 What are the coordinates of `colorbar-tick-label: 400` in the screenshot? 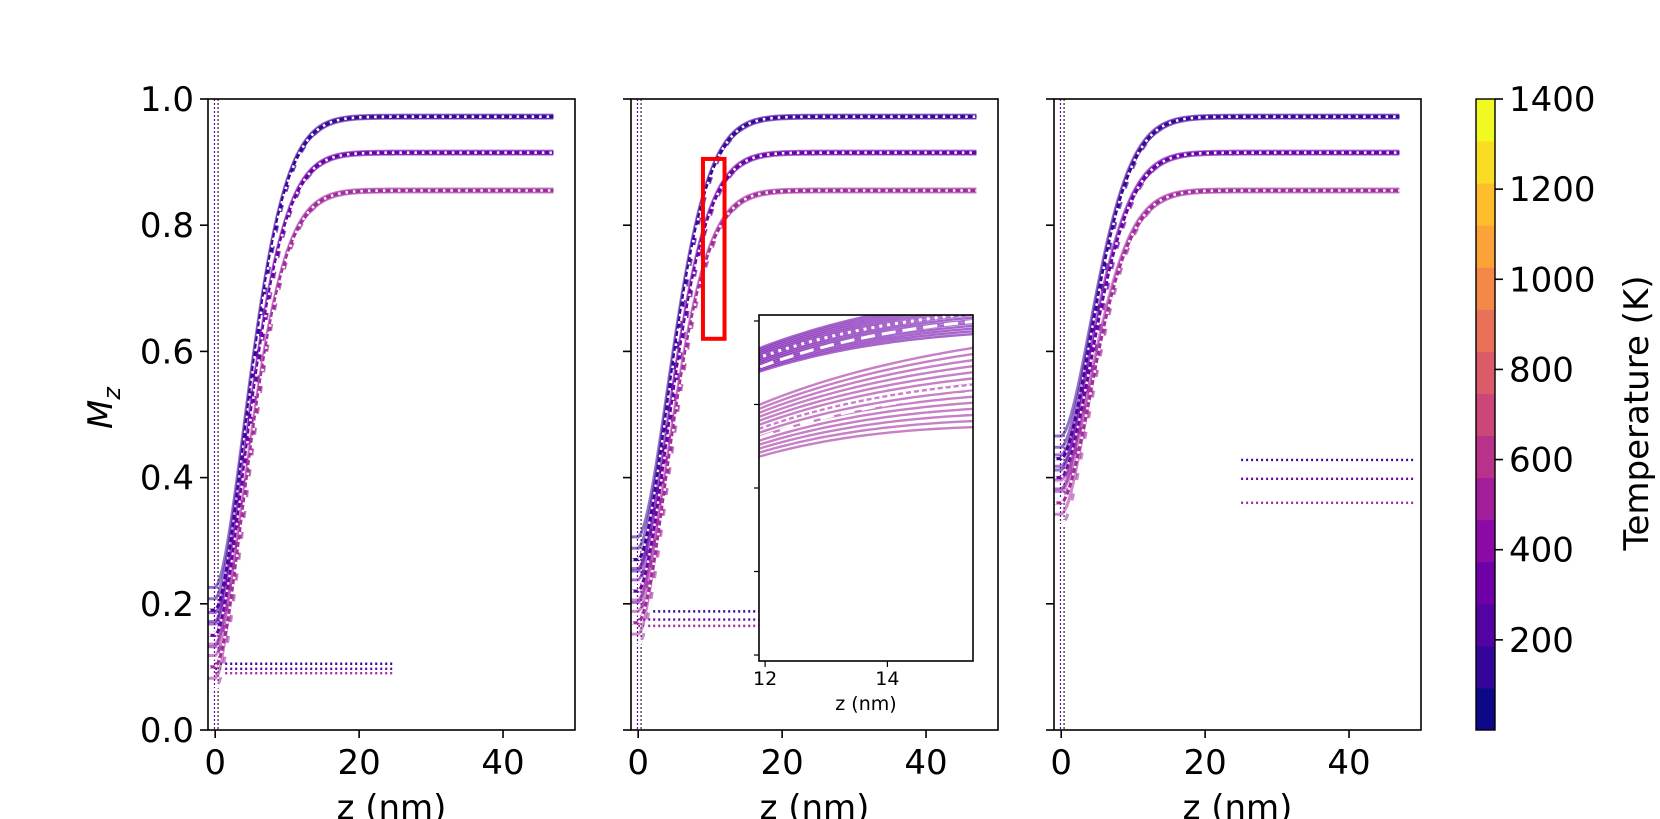 It's located at (1541, 551).